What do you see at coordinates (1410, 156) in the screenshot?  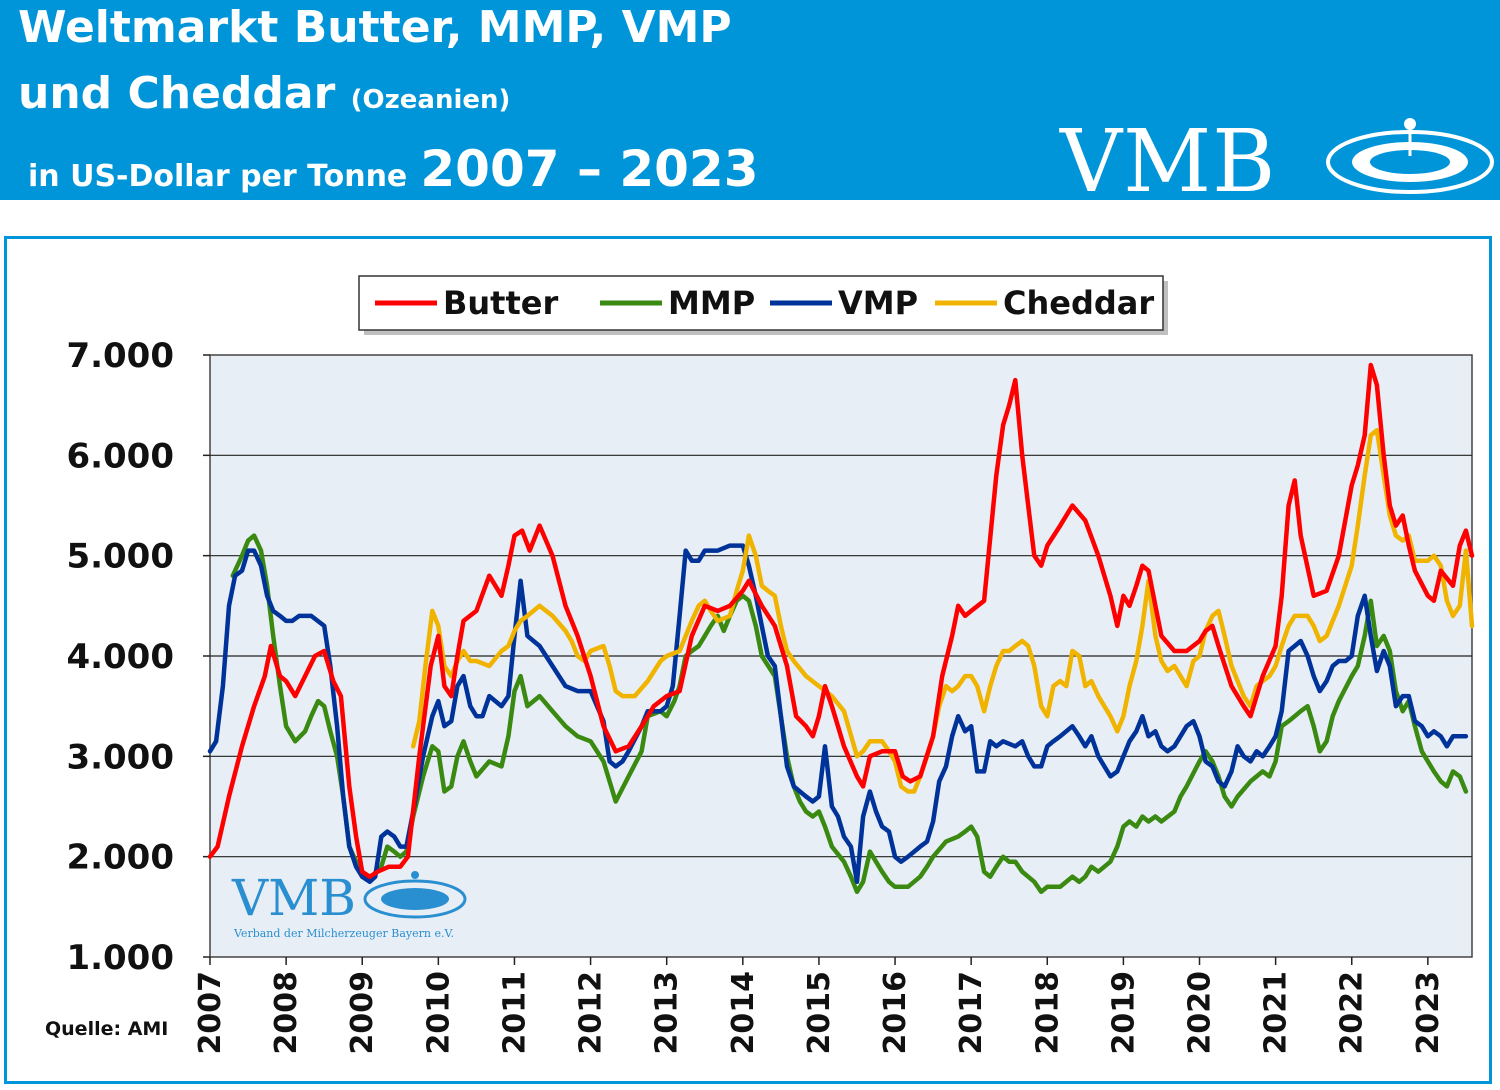 I see `milk-drop-logo-icon` at bounding box center [1410, 156].